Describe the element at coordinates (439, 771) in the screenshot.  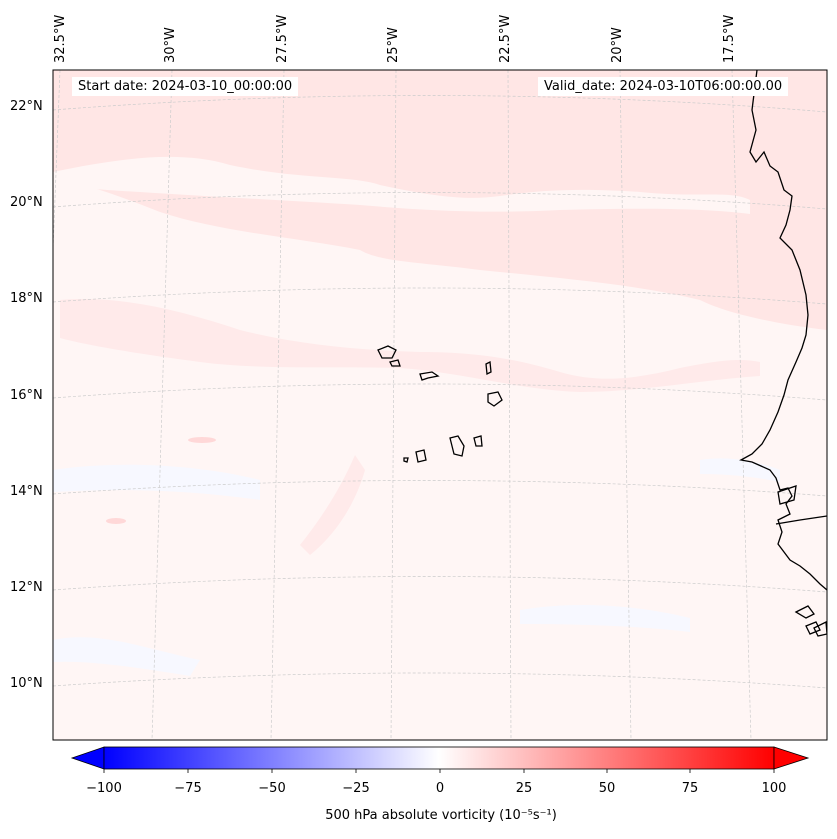
I see `colorbar-ticks` at that location.